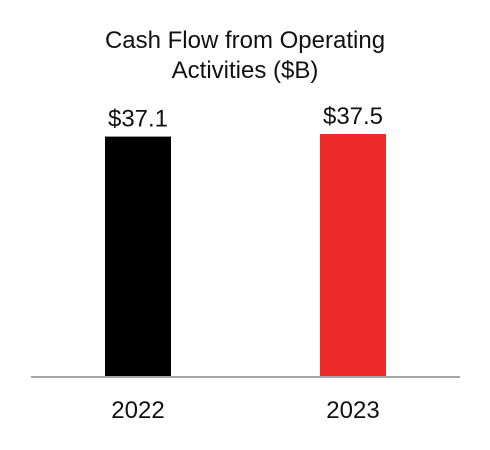 The width and height of the screenshot is (490, 450). What do you see at coordinates (138, 119) in the screenshot?
I see `data-label-2022: $37.1` at bounding box center [138, 119].